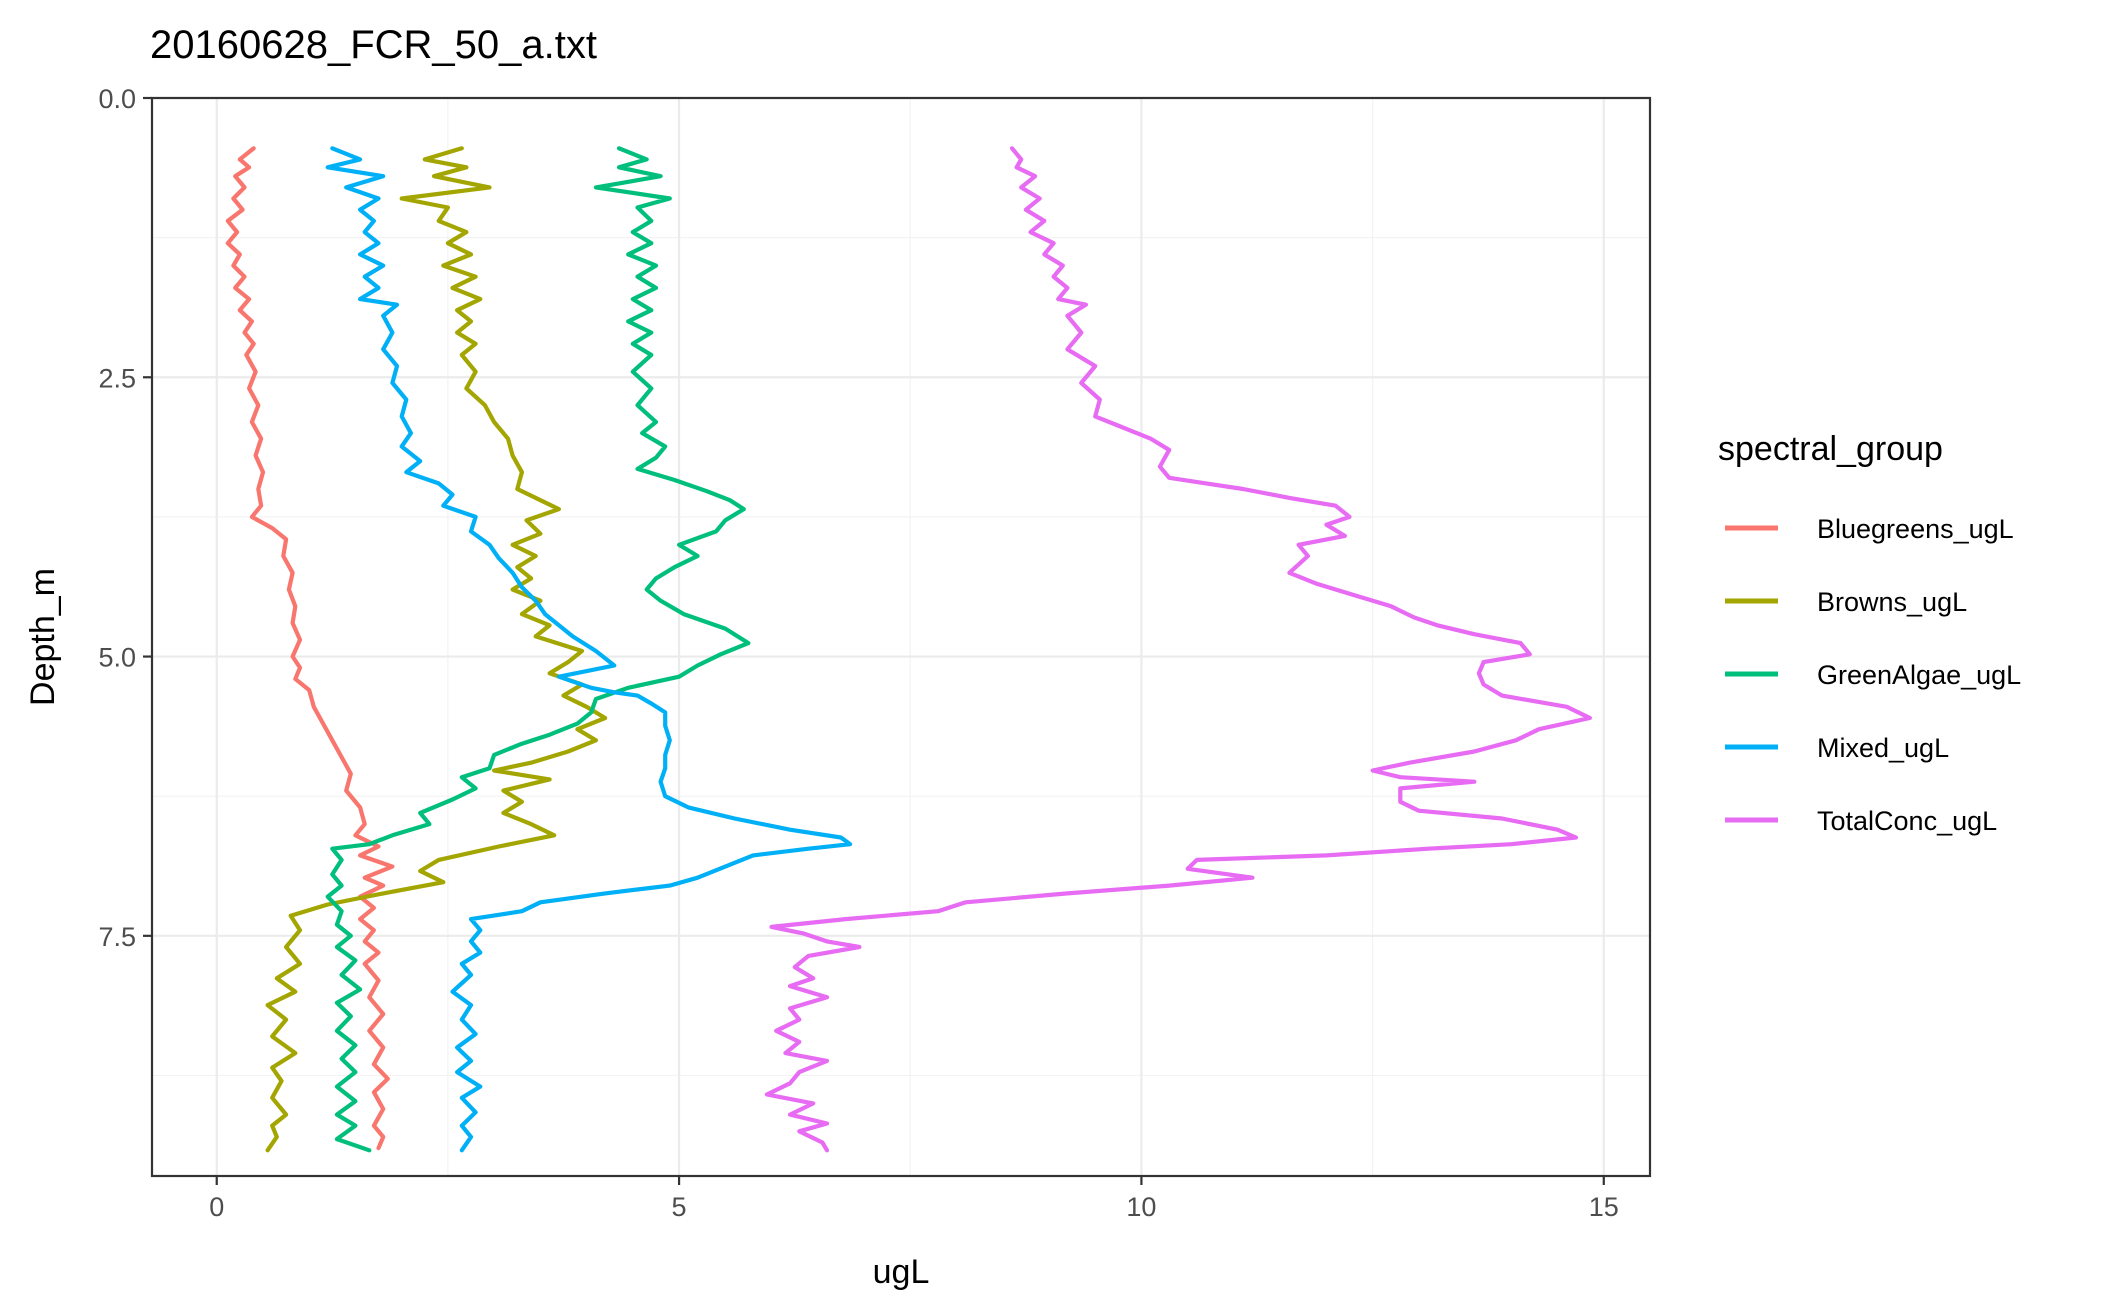 The image size is (2115, 1300). Describe the element at coordinates (1883, 748) in the screenshot. I see `legend-label-mixed-ugl: Mixed_ugL` at that location.